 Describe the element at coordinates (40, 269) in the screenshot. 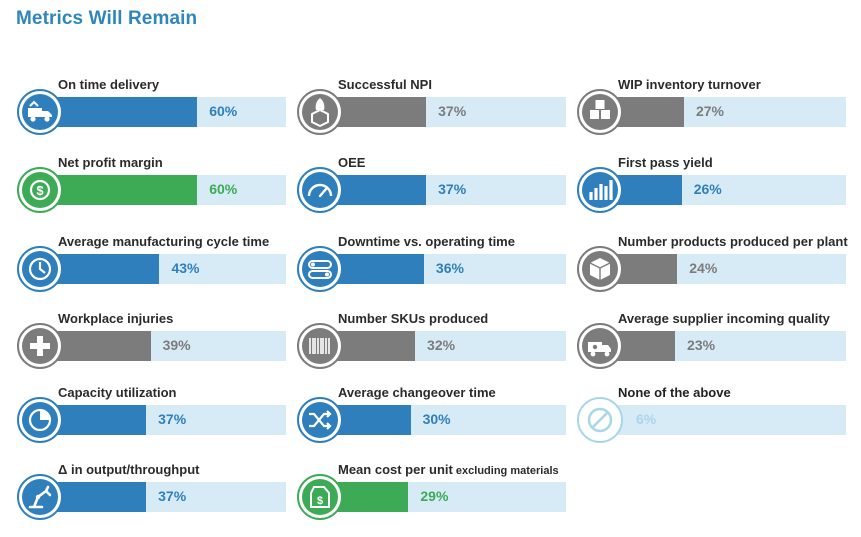

I see `clock-cycle-icon` at that location.